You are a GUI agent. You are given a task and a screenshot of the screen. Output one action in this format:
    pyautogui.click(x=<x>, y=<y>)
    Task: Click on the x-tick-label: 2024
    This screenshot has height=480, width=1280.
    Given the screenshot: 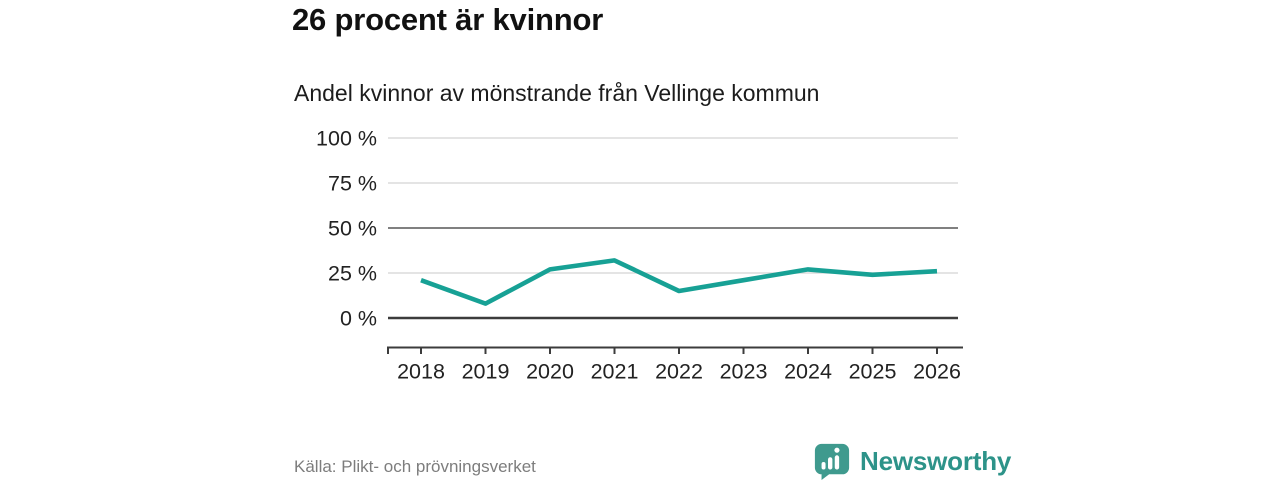 What is the action you would take?
    pyautogui.click(x=808, y=372)
    